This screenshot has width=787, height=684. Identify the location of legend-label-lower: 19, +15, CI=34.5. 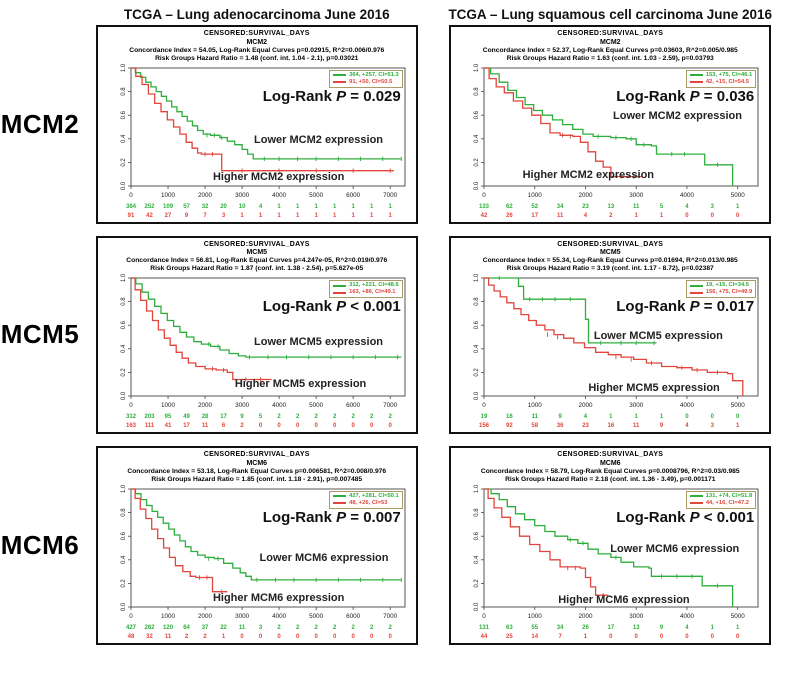
(727, 285).